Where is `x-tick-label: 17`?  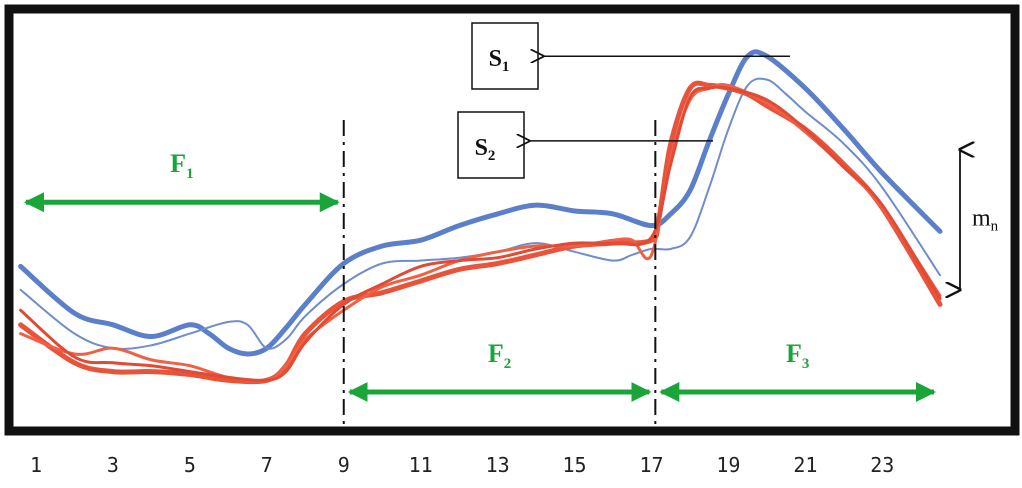 x-tick-label: 17 is located at coordinates (651, 465).